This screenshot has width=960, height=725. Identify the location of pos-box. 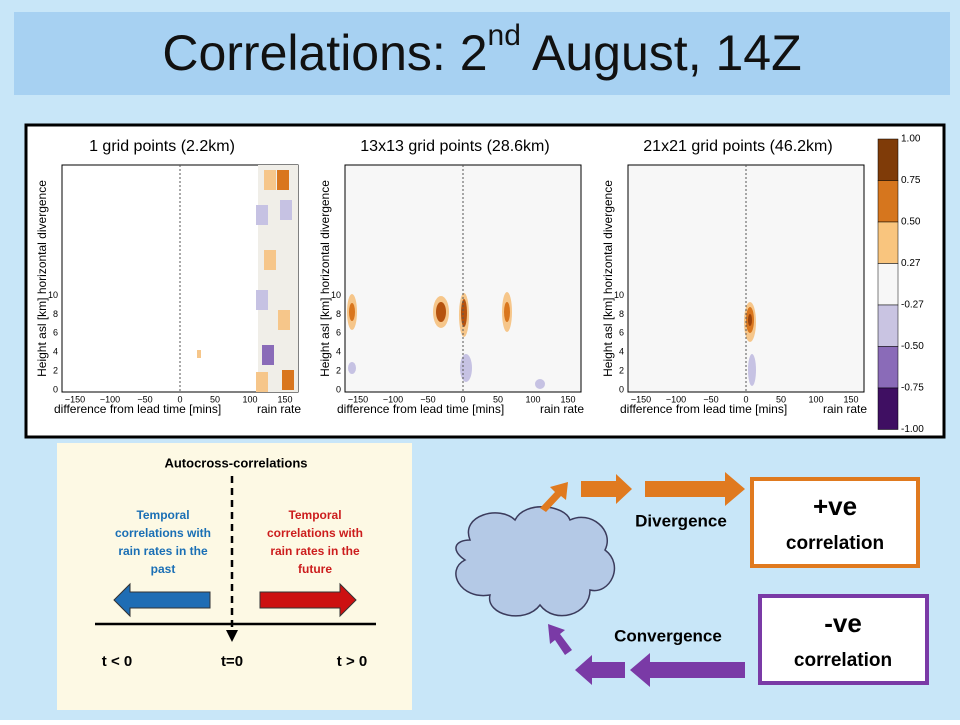
(835, 522).